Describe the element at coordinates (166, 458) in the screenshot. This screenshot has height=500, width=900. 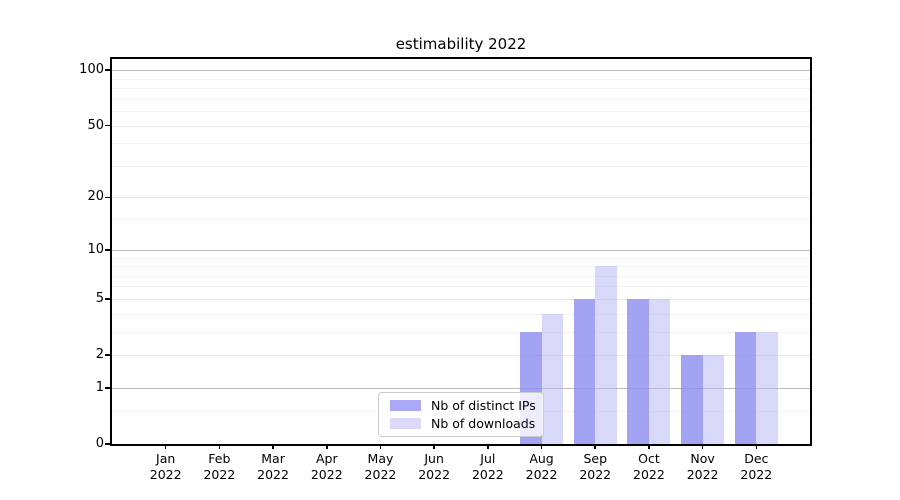
I see `x-tick-month: Jan` at that location.